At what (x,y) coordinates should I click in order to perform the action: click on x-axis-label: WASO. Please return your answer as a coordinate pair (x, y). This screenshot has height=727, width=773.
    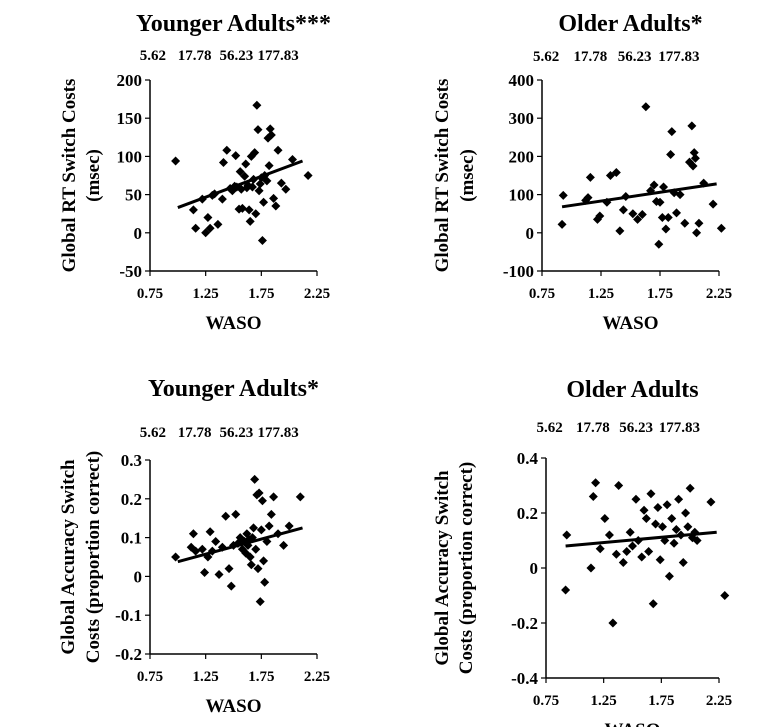
    Looking at the image, I should click on (234, 706).